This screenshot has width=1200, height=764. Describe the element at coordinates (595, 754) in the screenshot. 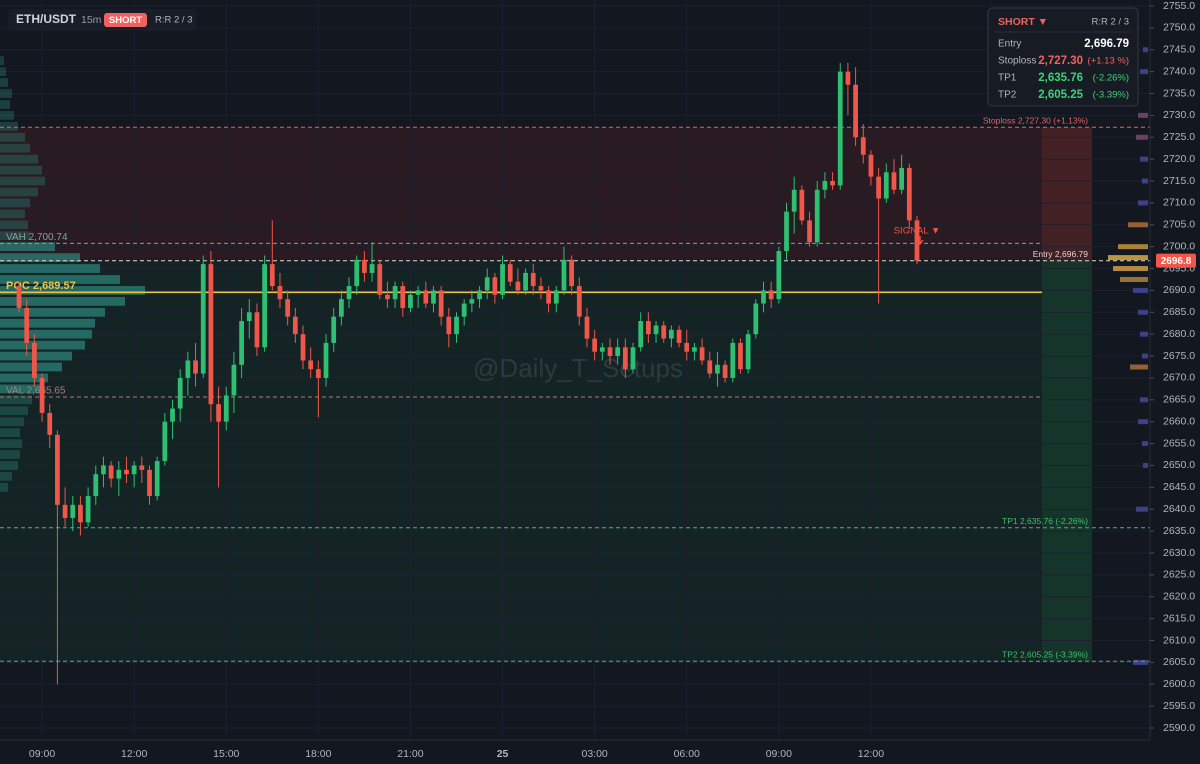

I see `x-tick-label: 03:00` at that location.